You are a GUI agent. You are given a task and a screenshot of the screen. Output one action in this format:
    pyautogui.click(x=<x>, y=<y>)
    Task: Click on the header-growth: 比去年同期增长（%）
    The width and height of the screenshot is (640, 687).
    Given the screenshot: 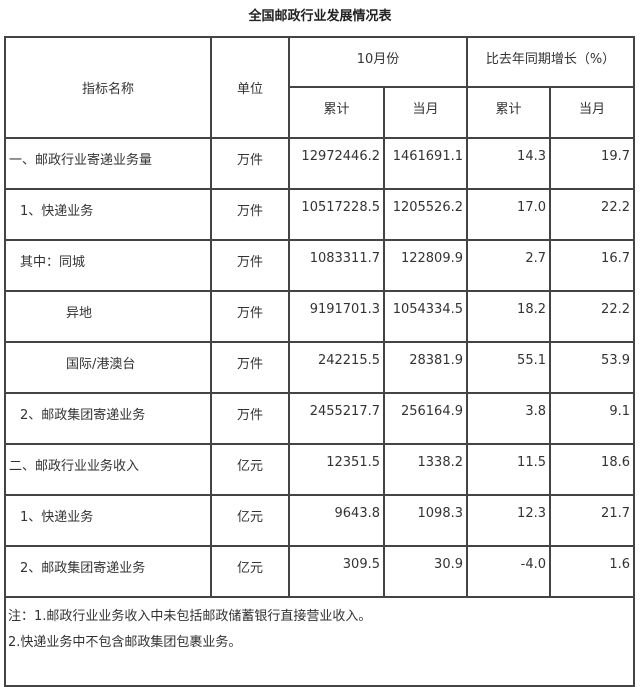 What is the action you would take?
    pyautogui.click(x=550, y=62)
    